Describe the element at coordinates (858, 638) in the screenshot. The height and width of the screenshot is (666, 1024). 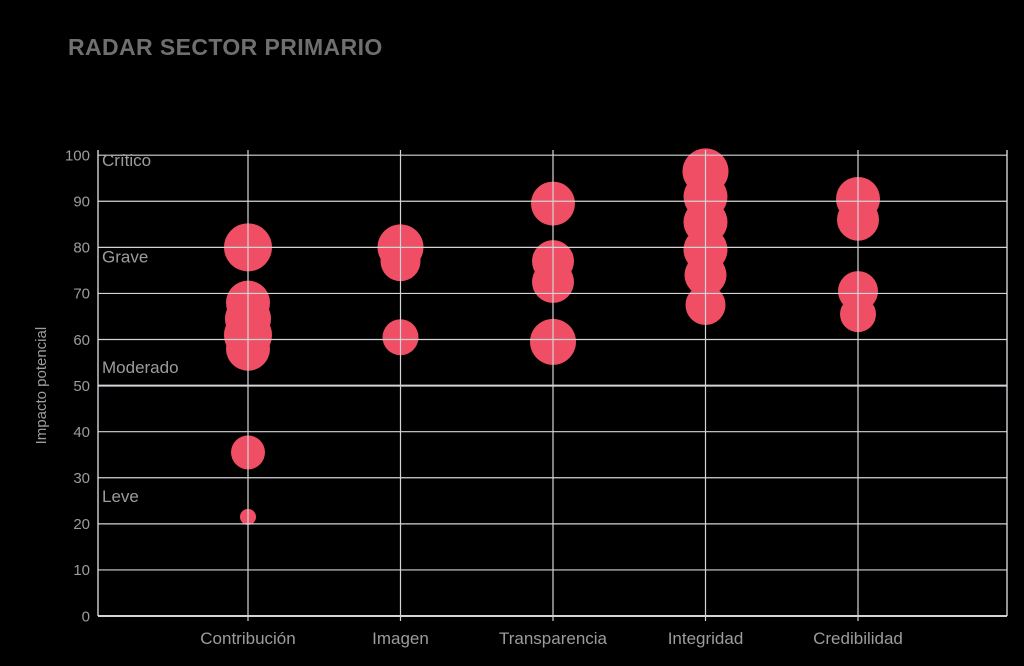
I see `x-category-label: Credibilidad` at that location.